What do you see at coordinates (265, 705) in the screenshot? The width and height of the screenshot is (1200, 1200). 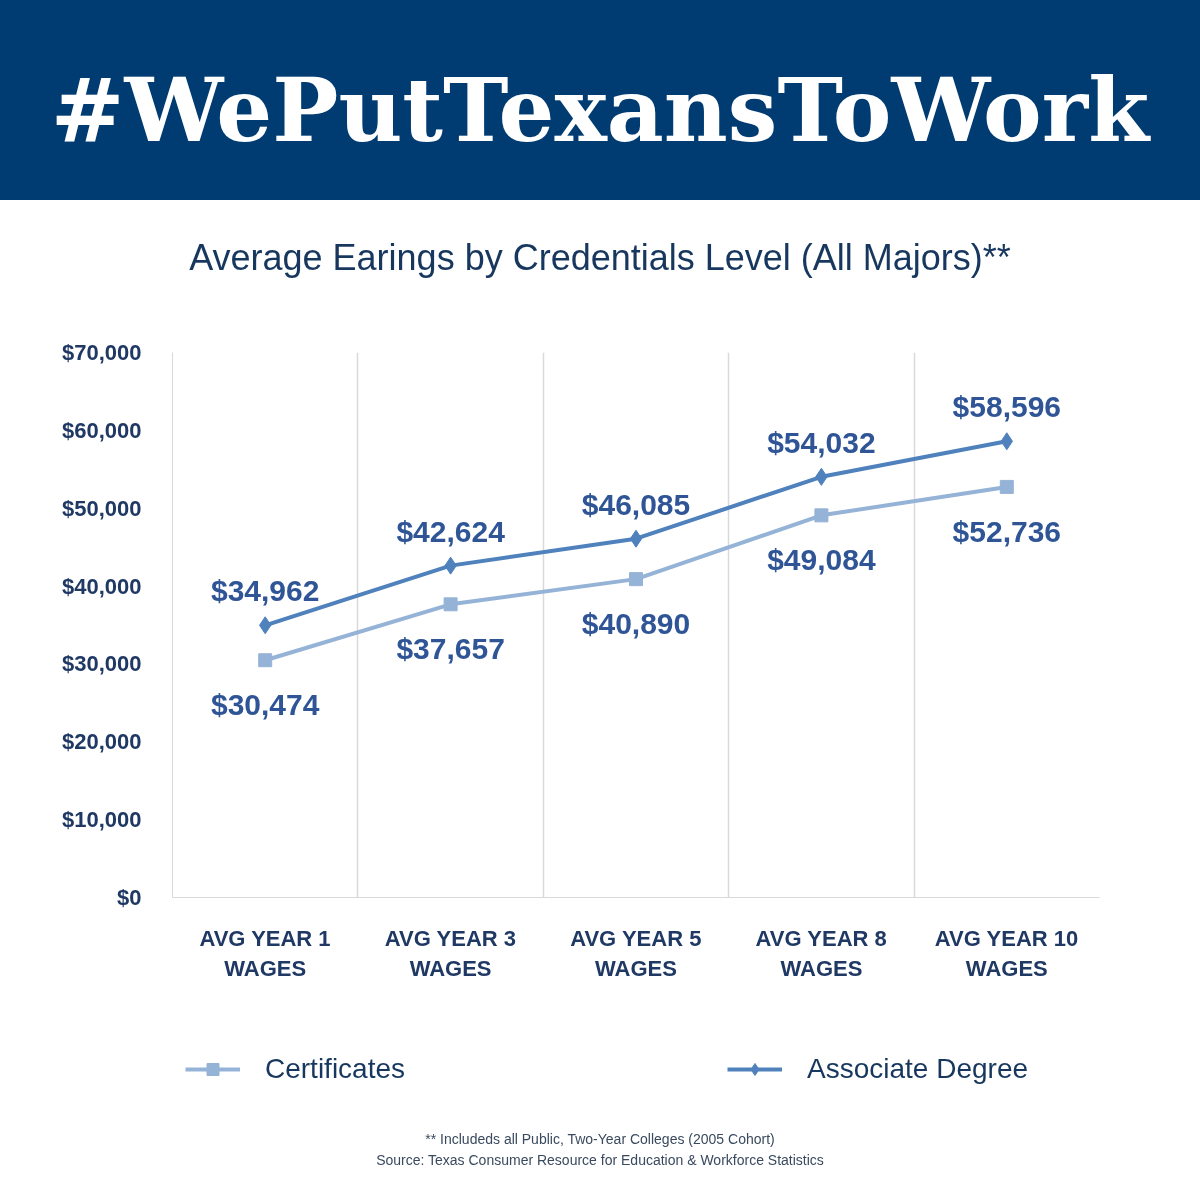 I see `data-label: $30,474` at bounding box center [265, 705].